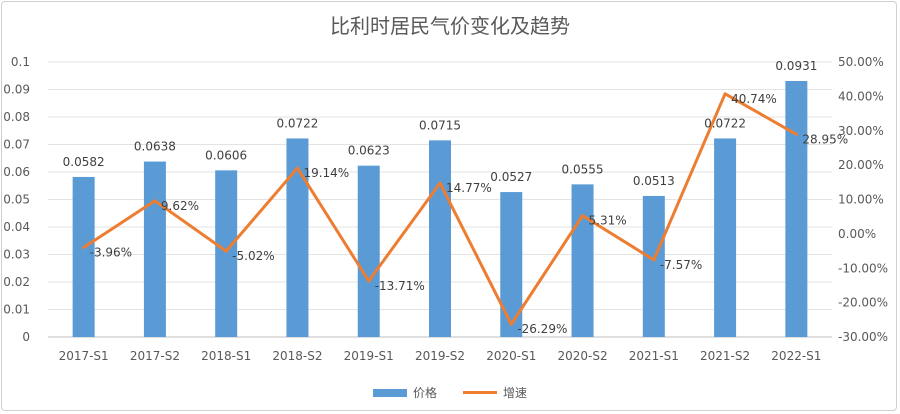 This screenshot has width=900, height=414. I want to click on line-data-label: -3.96%, so click(111, 252).